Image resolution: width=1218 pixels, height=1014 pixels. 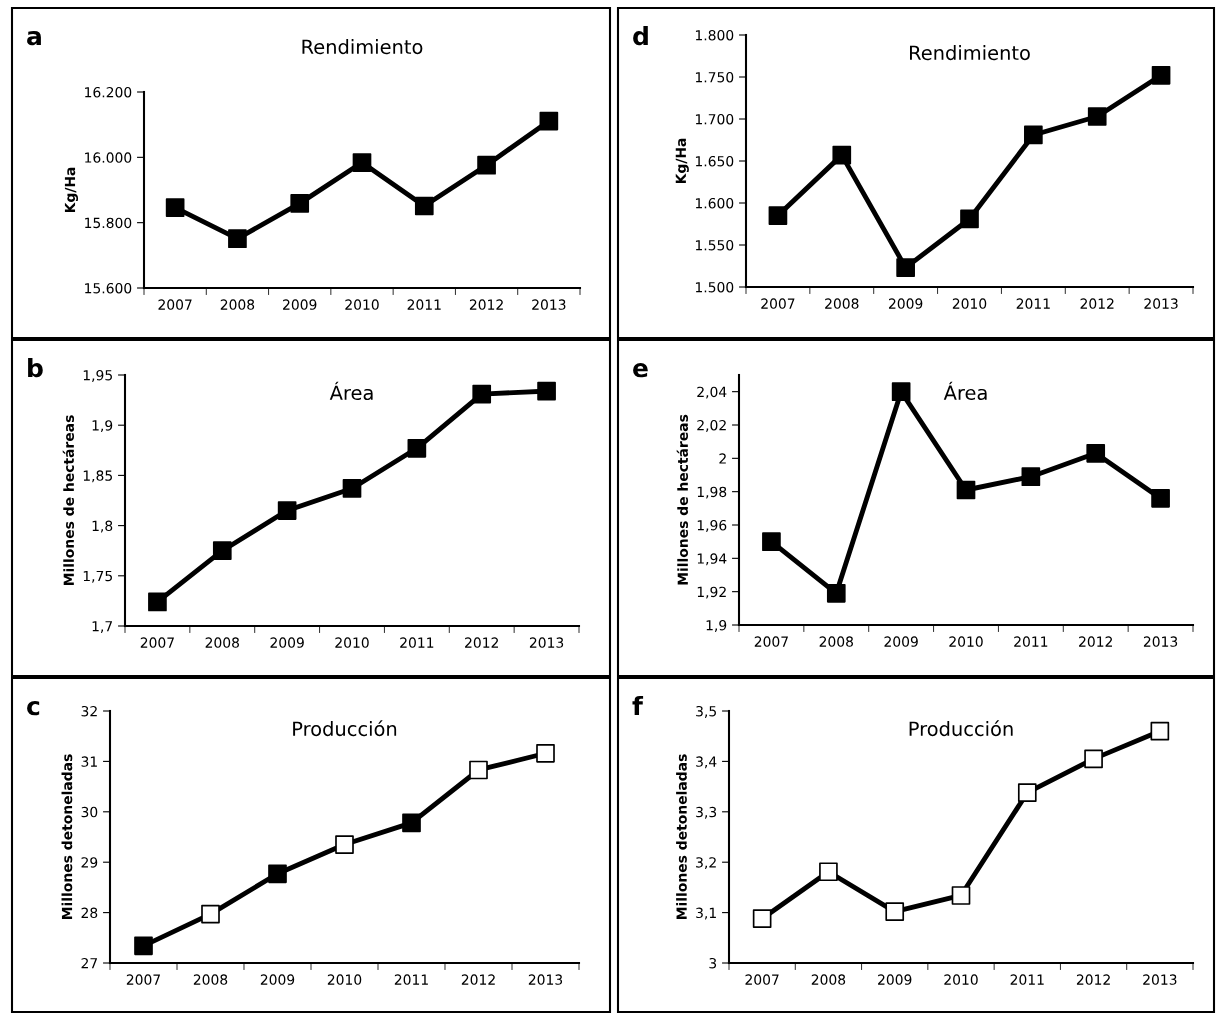 I want to click on text: a, so click(x=34, y=38).